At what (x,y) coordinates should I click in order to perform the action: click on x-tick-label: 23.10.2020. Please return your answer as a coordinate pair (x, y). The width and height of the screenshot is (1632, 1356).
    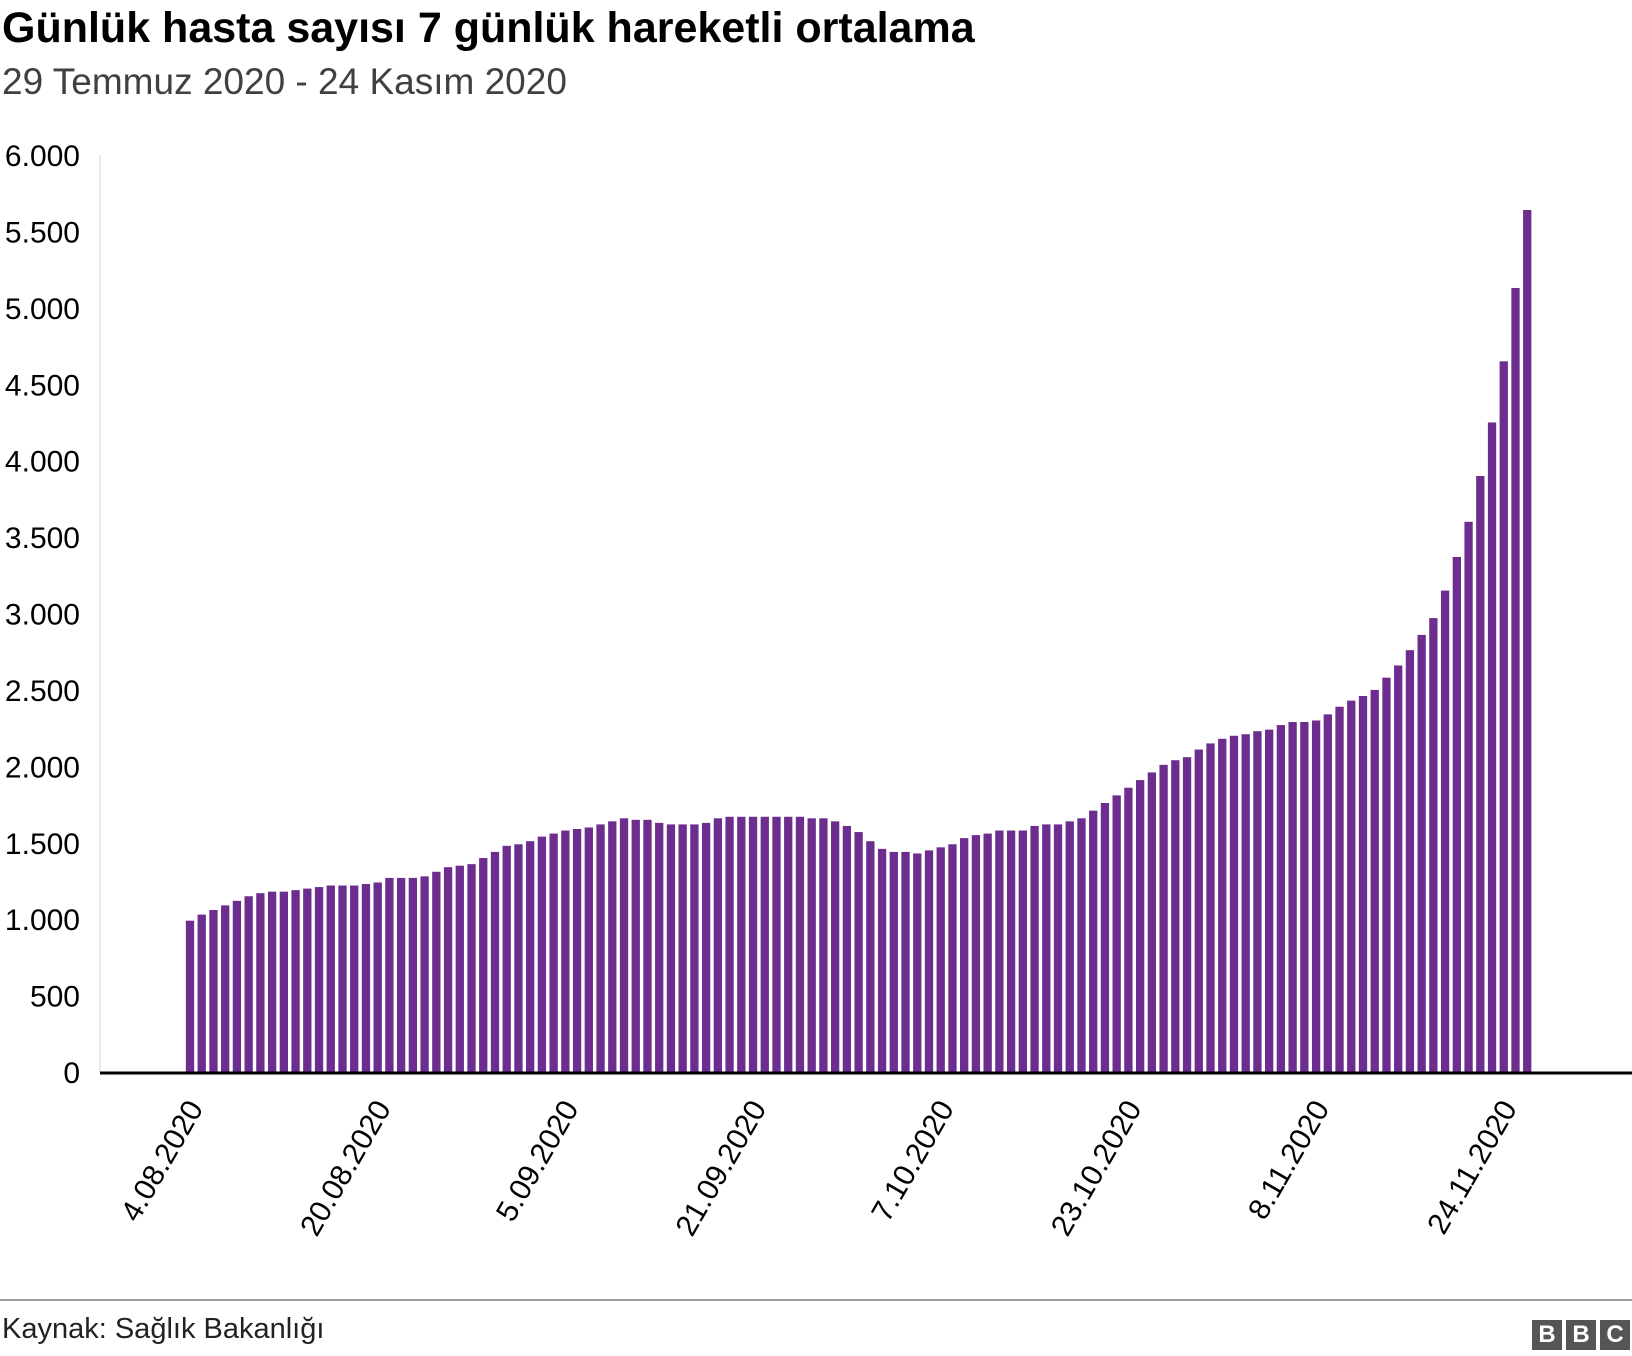
    Looking at the image, I should click on (1097, 1168).